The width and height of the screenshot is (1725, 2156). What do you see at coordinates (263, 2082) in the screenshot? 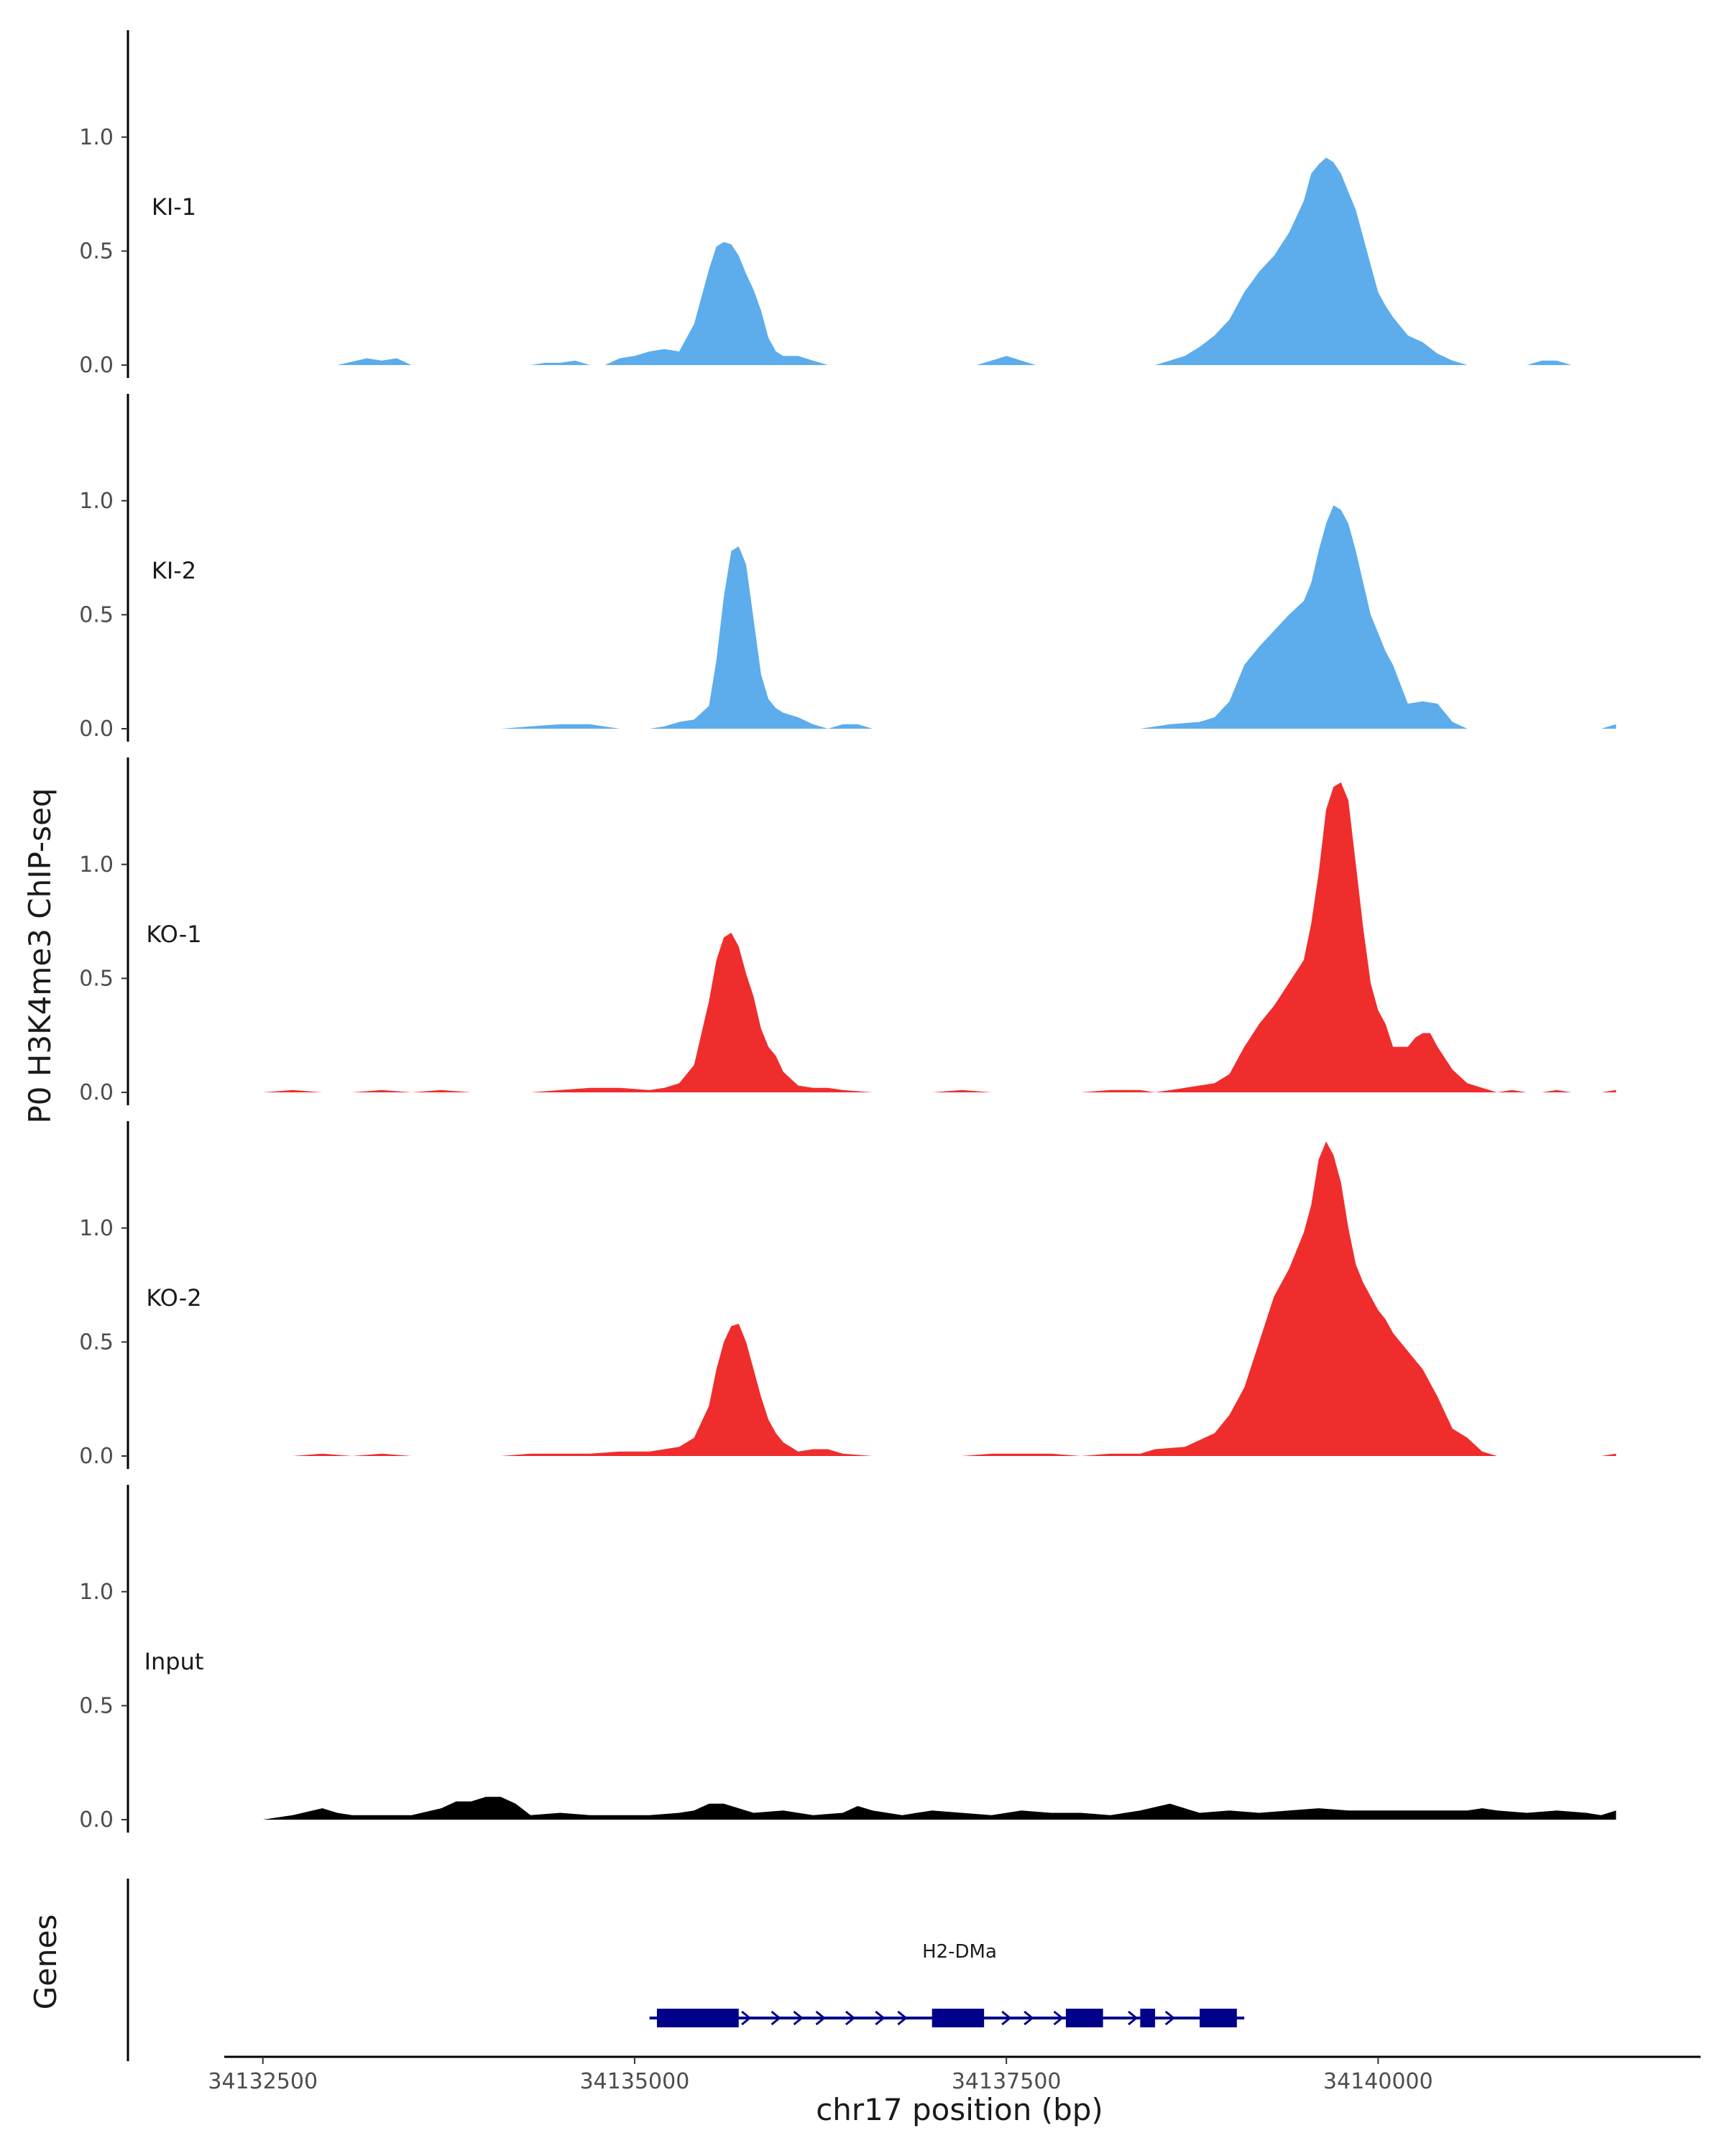
I see `x-tick-label: 34132500` at bounding box center [263, 2082].